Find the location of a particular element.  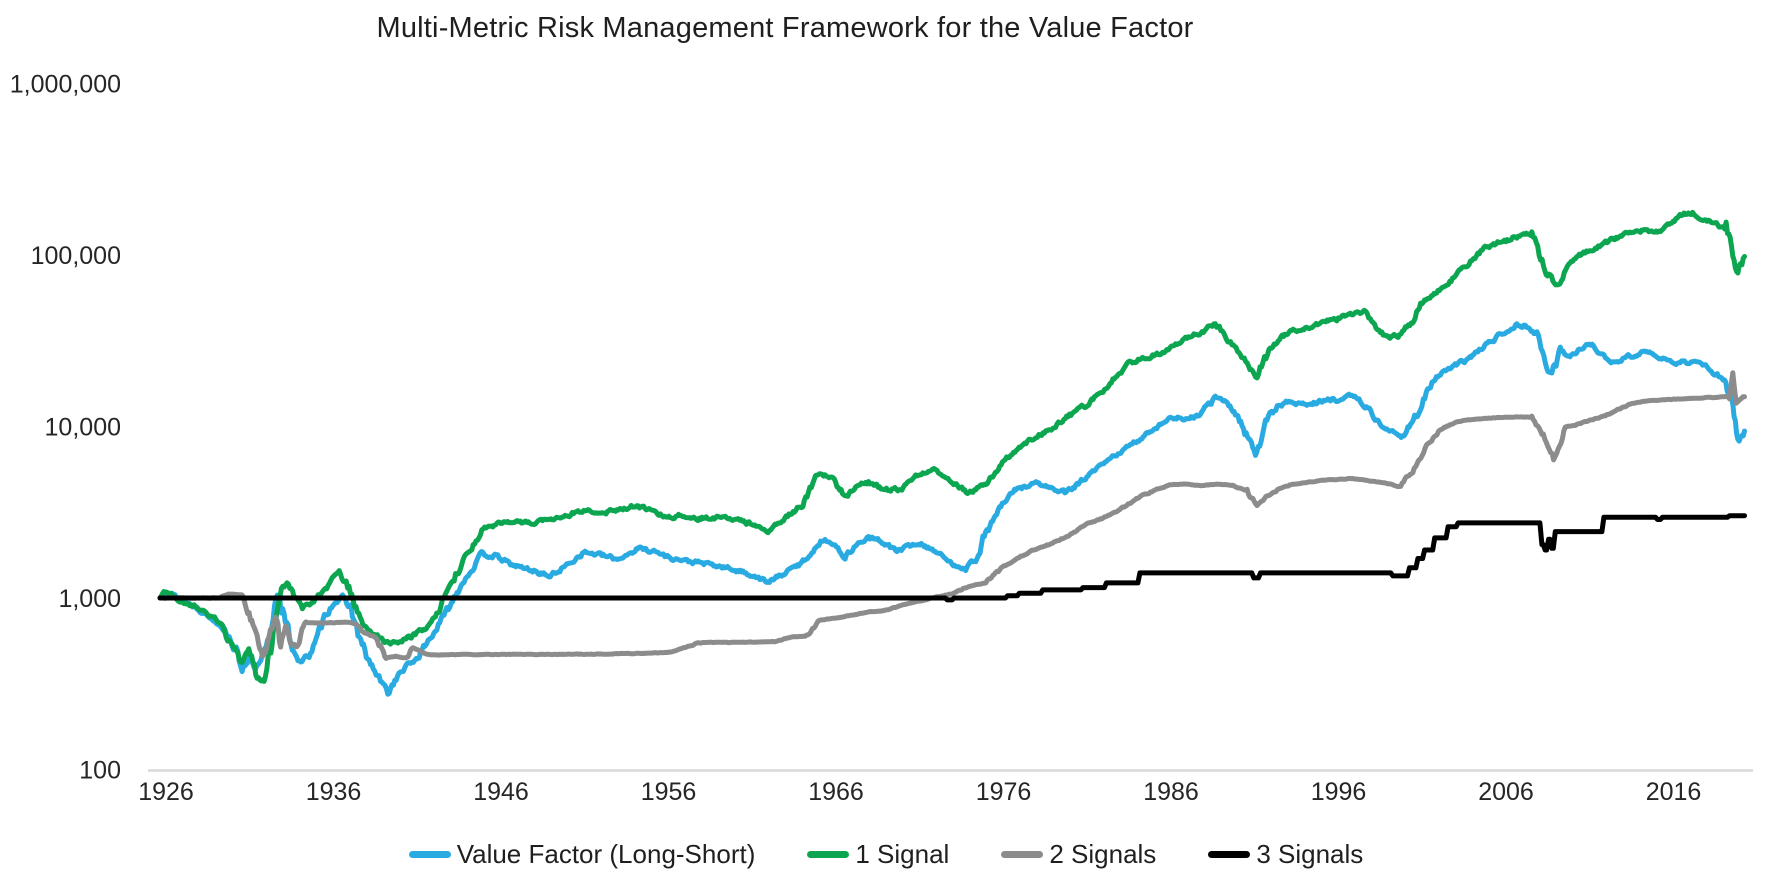

x-axis-tick-label: 1976 is located at coordinates (1004, 792).